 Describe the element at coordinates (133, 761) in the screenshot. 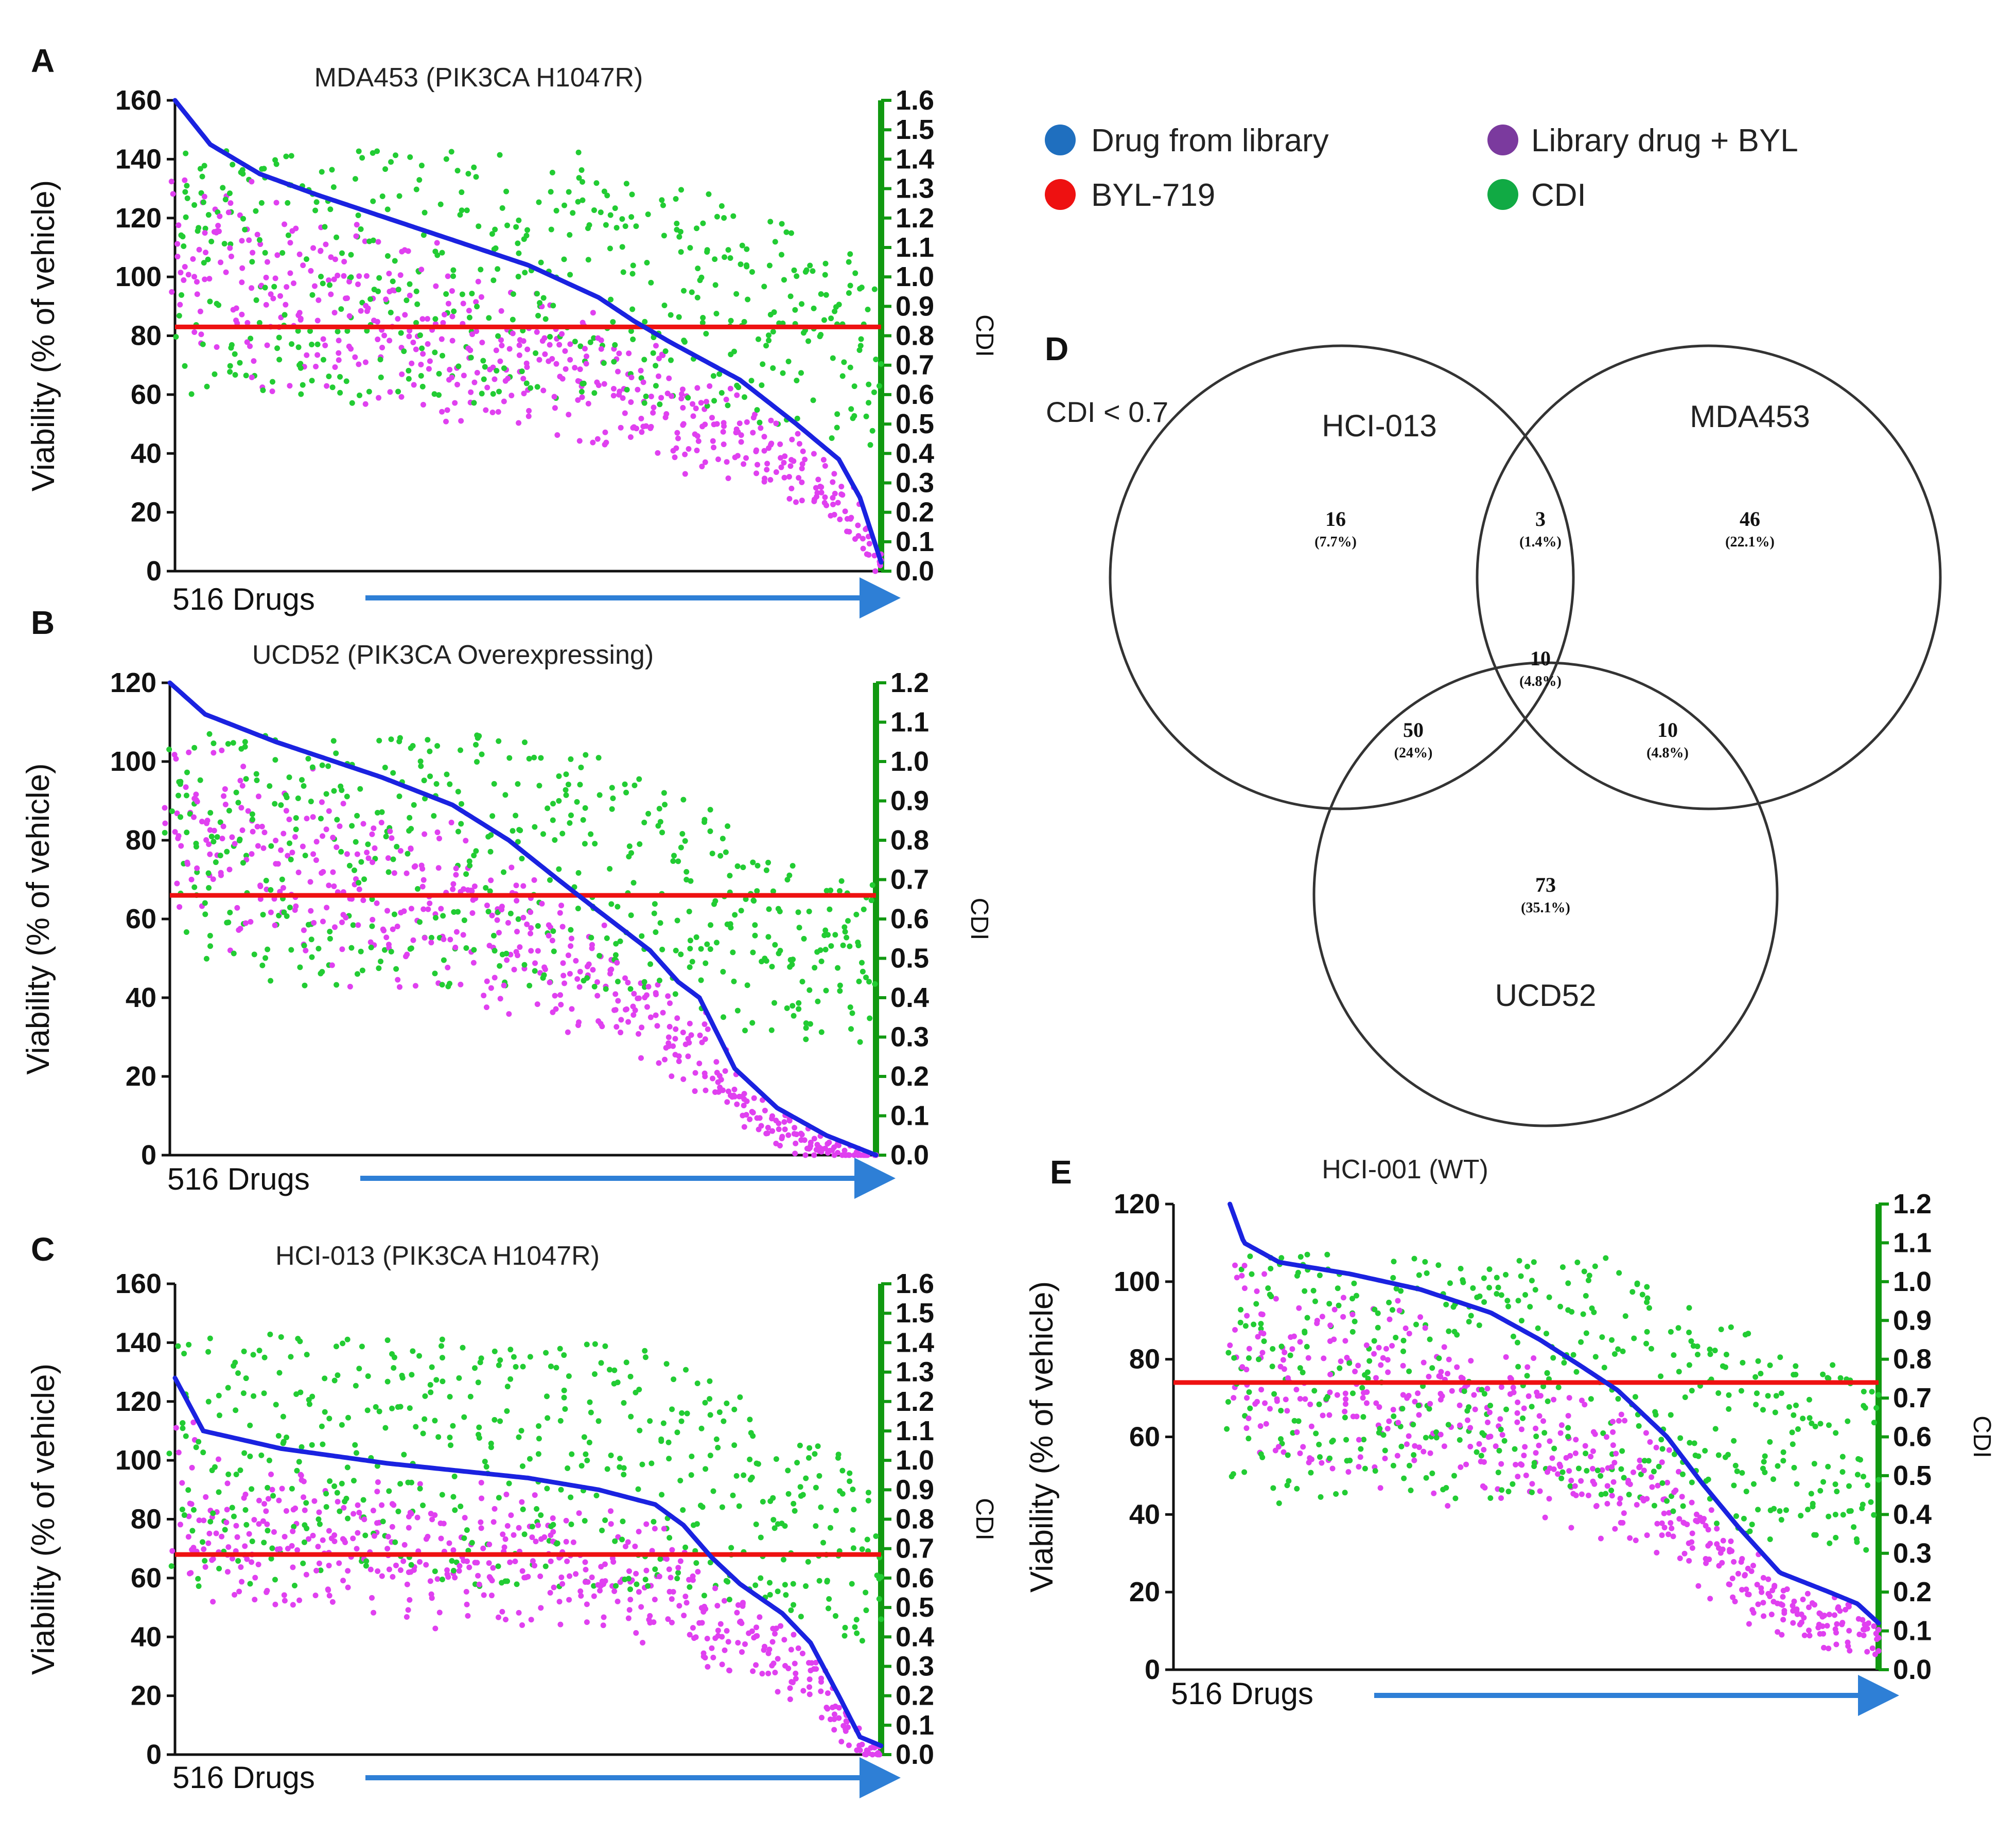

I see `y-tick-label: 100` at that location.